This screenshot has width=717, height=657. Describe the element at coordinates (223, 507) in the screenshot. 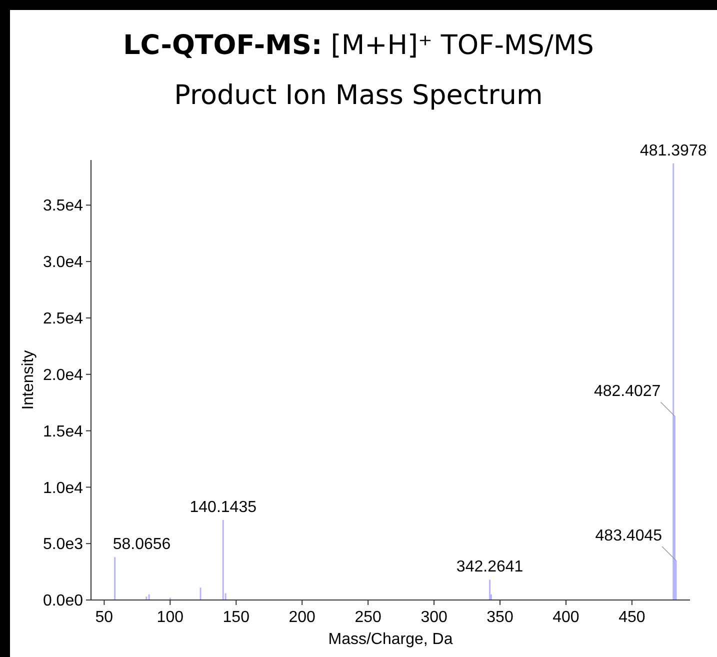

I see `annotation: 140.1435` at that location.